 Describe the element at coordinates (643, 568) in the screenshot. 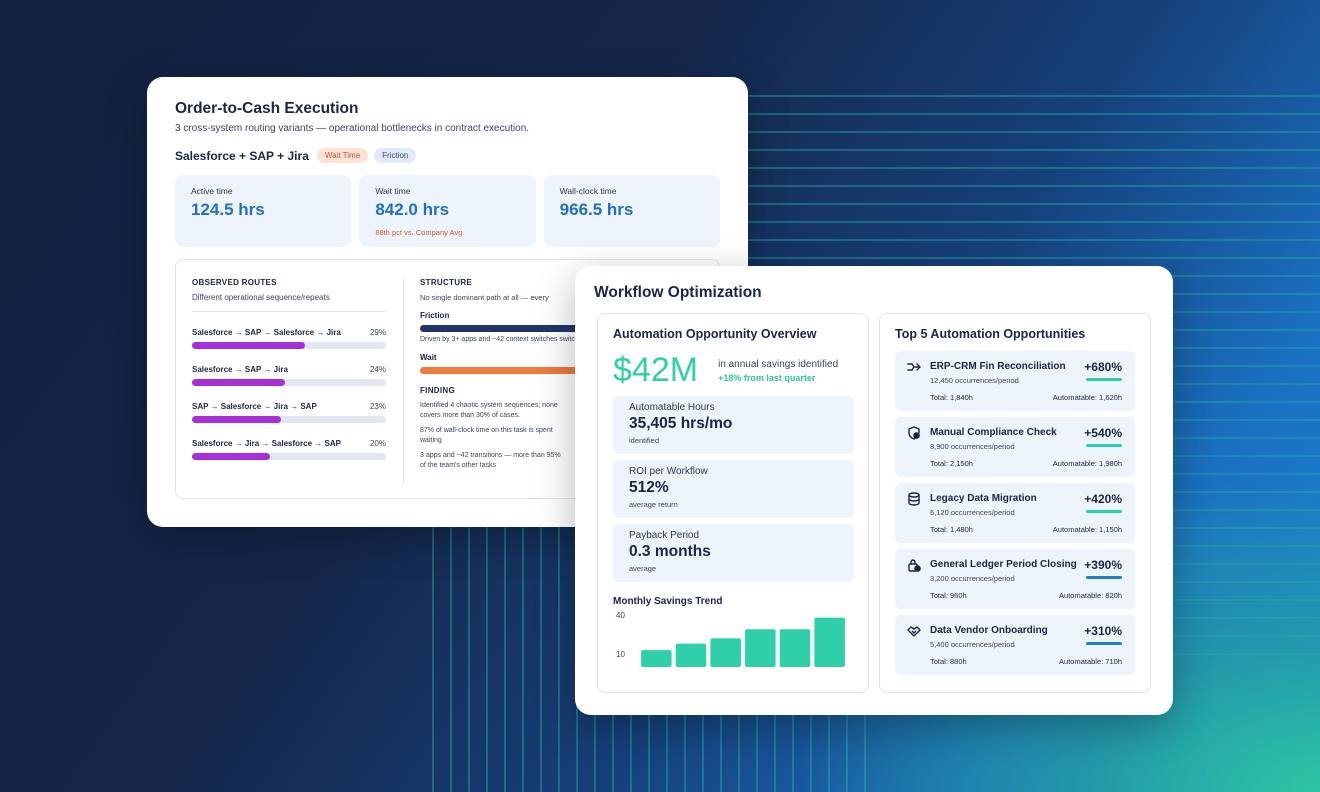

I see `kpi-sub: average` at that location.